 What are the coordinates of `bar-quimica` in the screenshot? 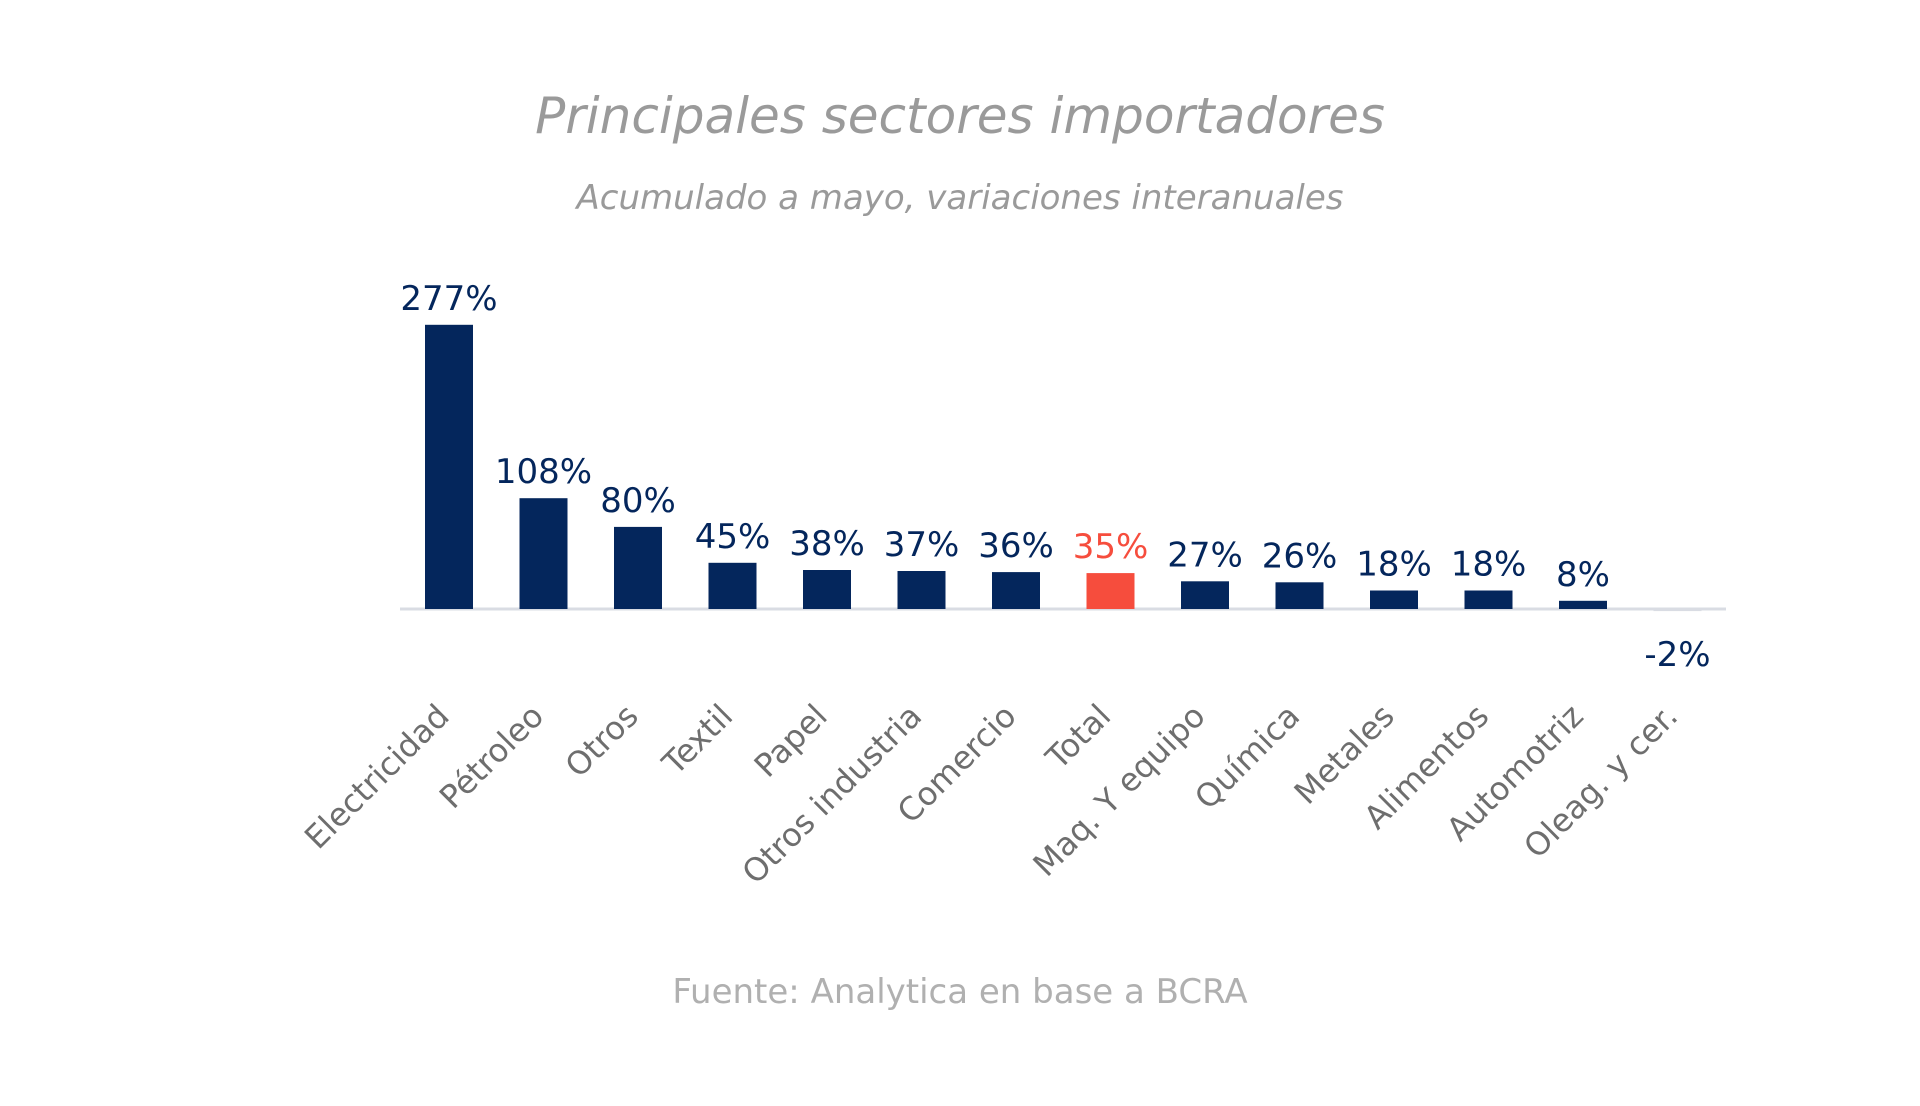 It's located at (1299, 595).